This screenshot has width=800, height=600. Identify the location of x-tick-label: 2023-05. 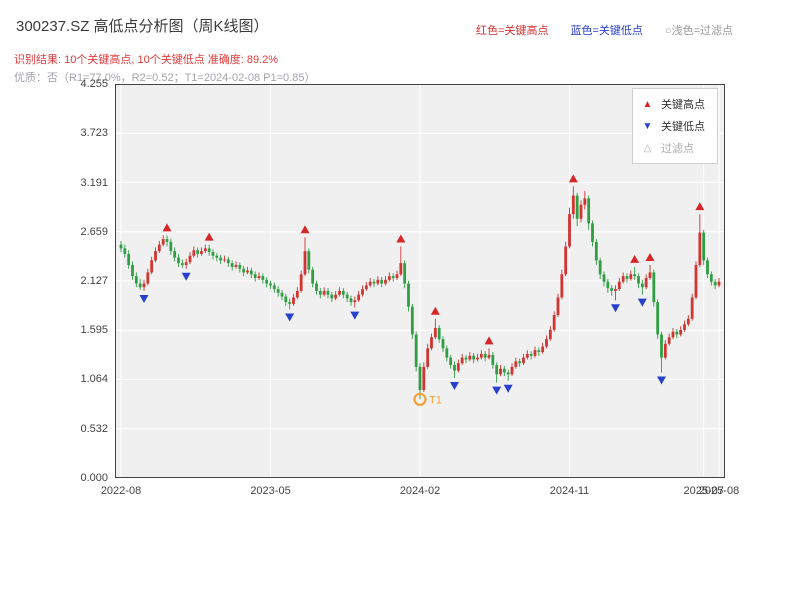
(270, 491).